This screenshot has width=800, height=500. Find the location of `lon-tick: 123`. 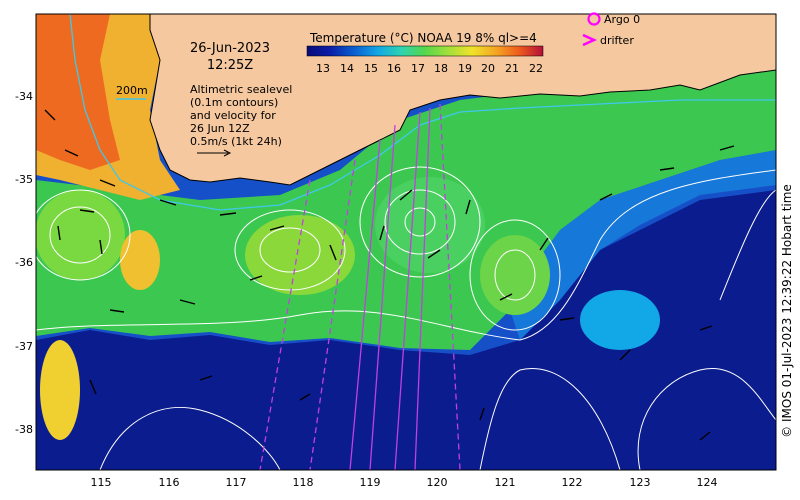

lon-tick: 123 is located at coordinates (640, 482).